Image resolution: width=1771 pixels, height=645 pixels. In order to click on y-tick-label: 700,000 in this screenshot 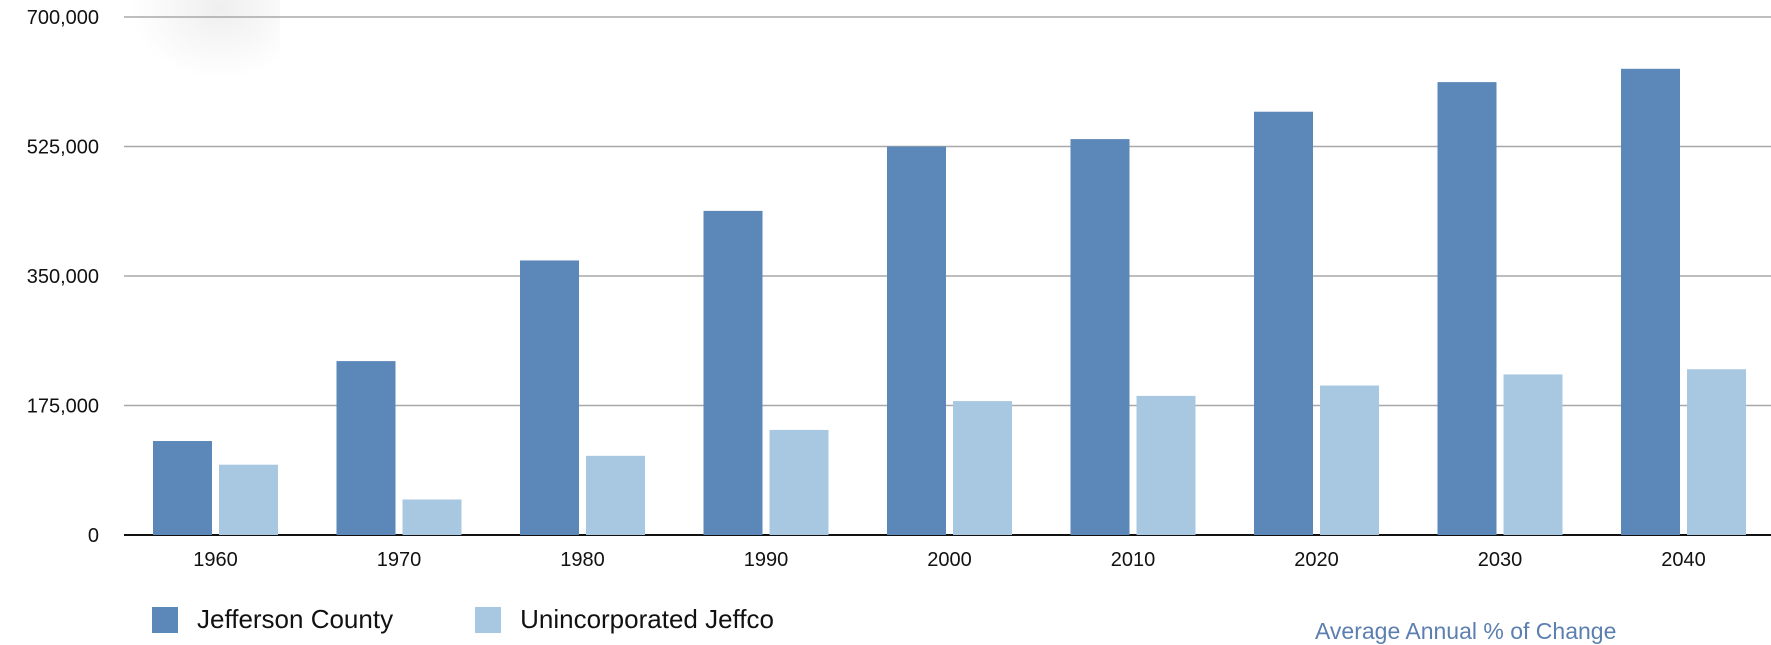, I will do `click(63, 18)`.